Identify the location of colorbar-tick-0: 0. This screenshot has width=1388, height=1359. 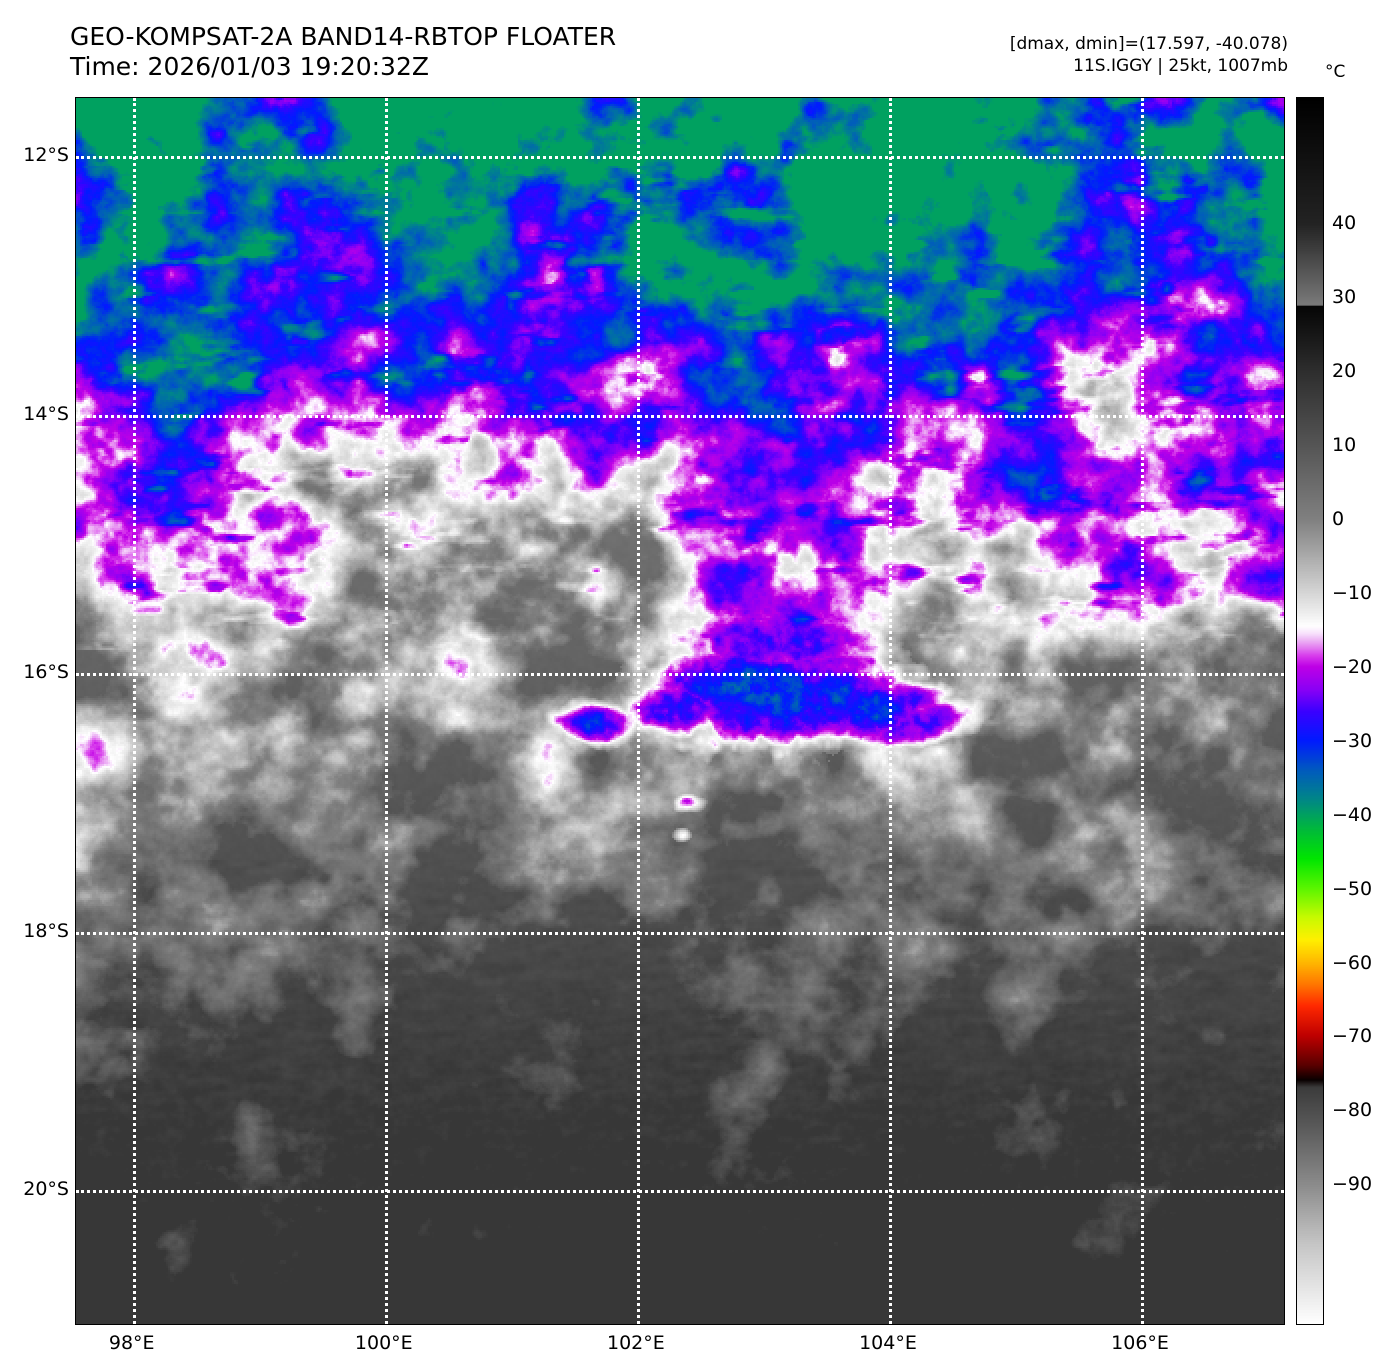
(1338, 518).